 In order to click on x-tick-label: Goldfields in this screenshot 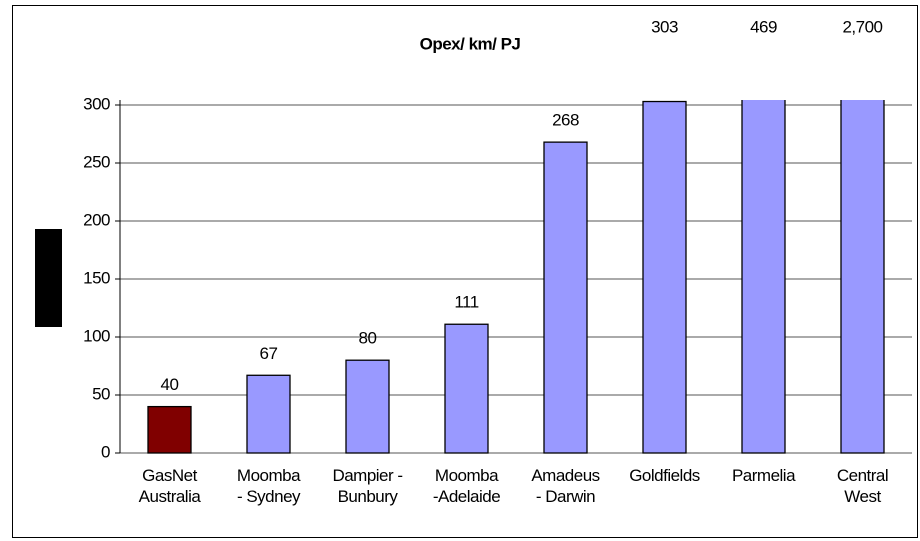, I will do `click(664, 475)`.